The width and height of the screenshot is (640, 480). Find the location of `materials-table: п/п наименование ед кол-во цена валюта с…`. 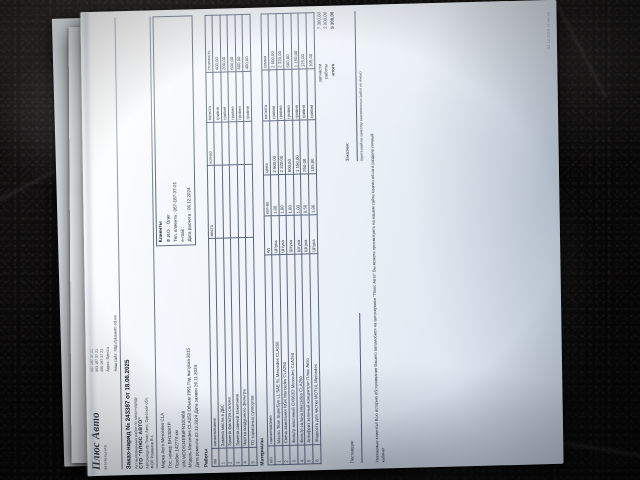

materials-table: п/п наименование ед кол-во цена валюта с… is located at coordinates (290, 238).